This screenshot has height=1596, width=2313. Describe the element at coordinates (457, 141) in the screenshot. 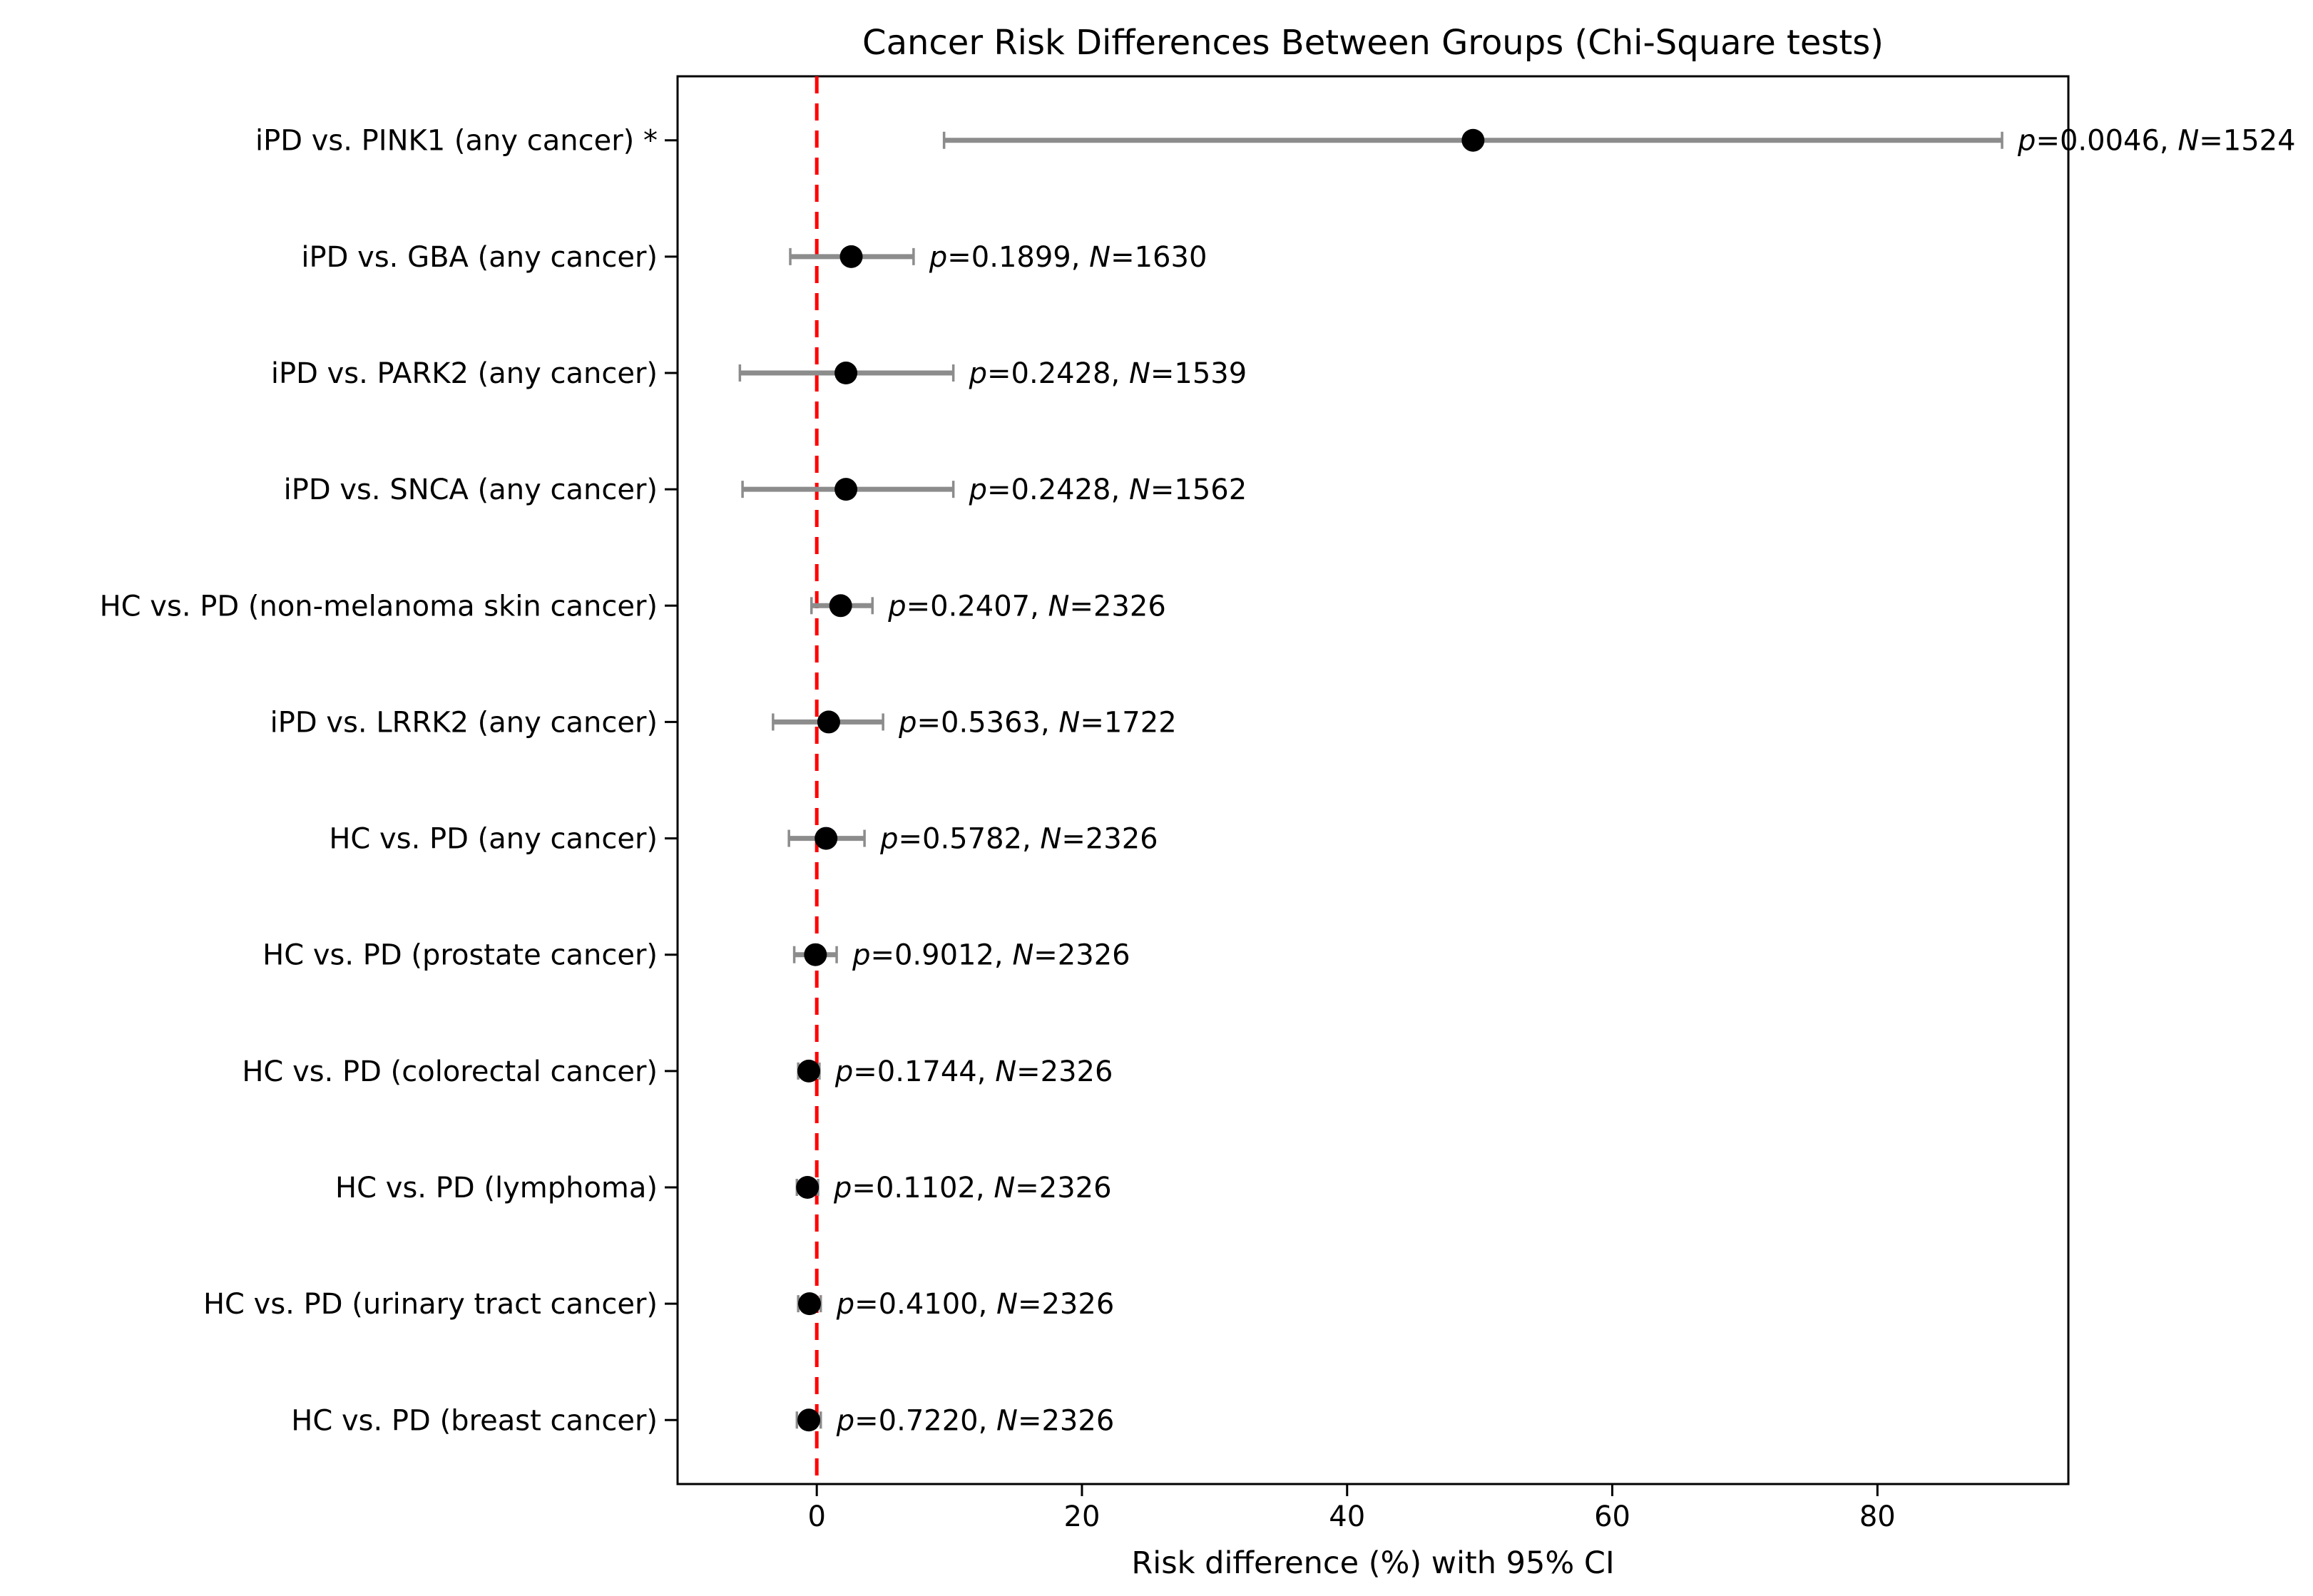

I see `row-label: iPD vs. PINK1 (any cancer) *` at that location.